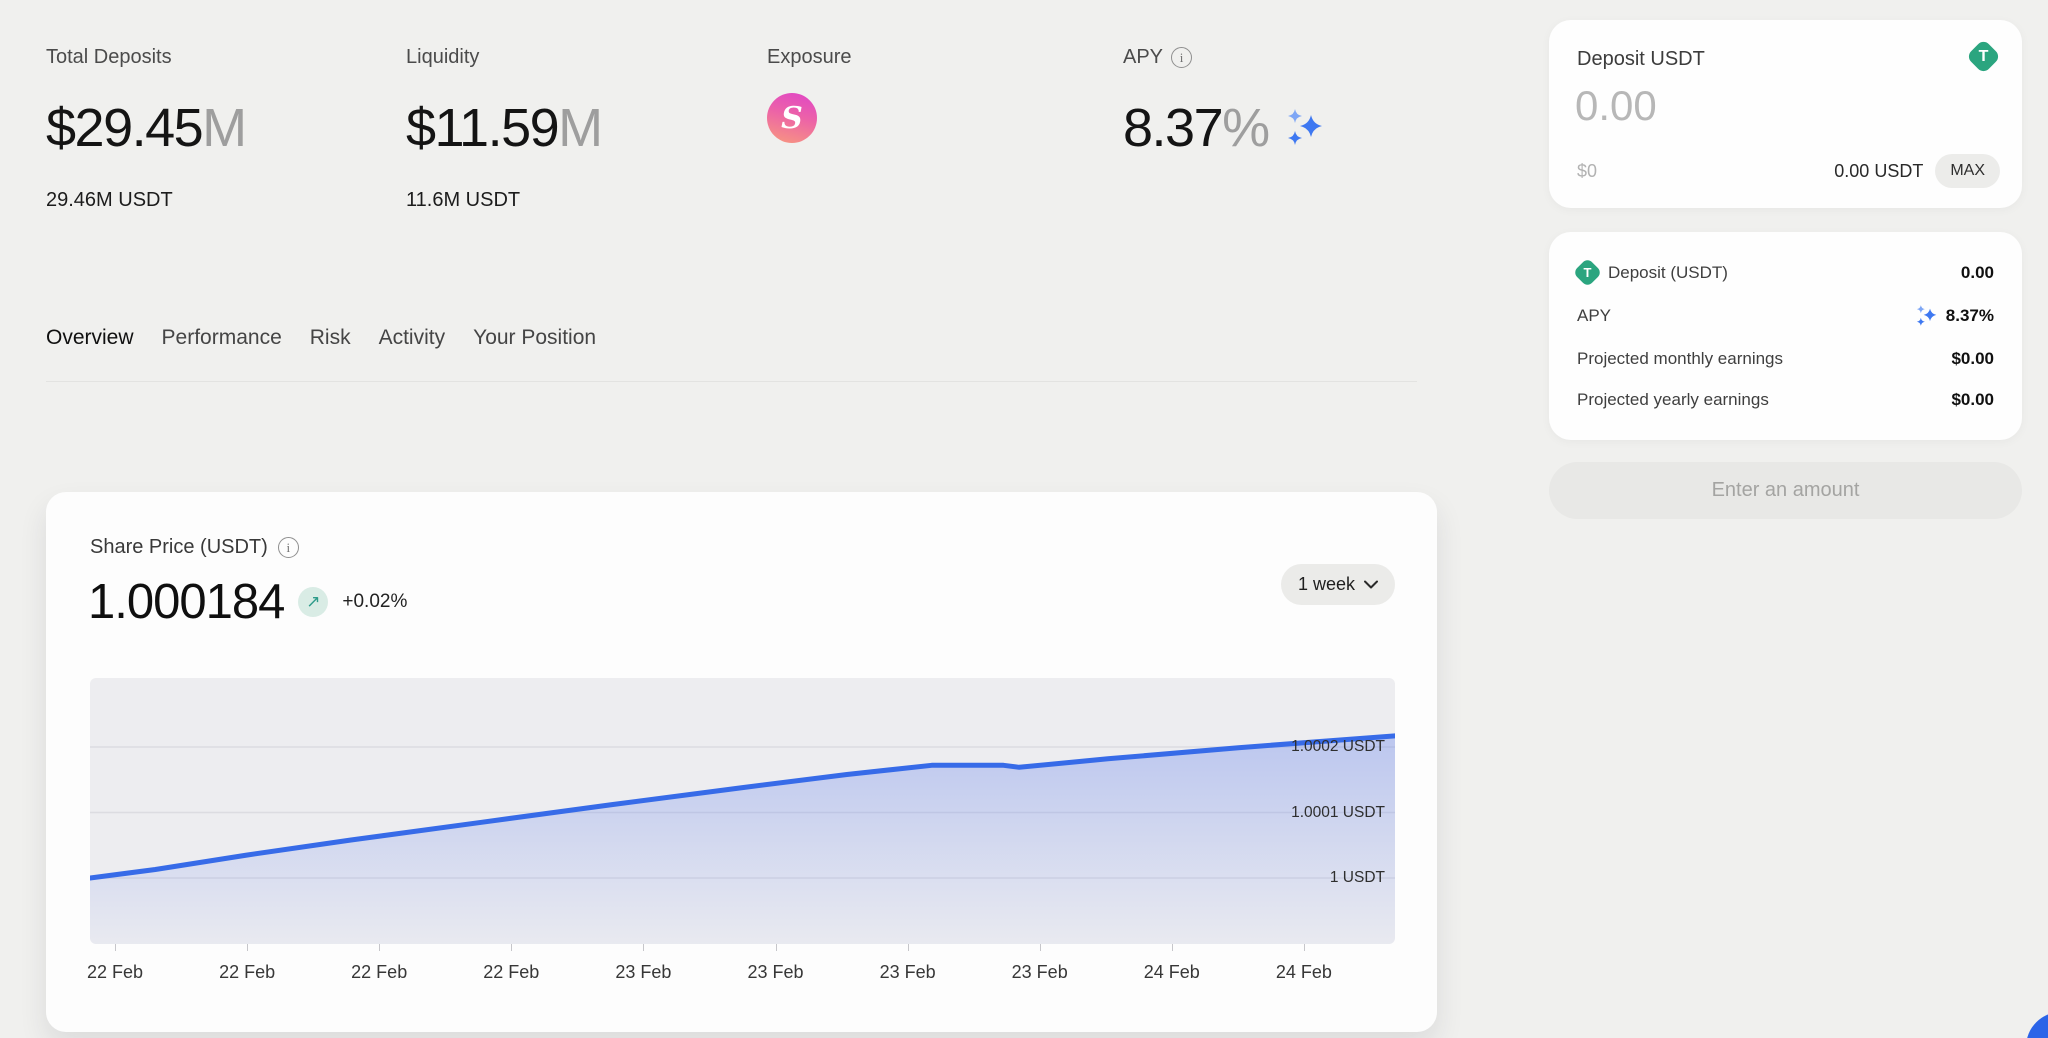 This screenshot has height=1038, width=2048. I want to click on stat-value-main: 8.37, so click(1173, 128).